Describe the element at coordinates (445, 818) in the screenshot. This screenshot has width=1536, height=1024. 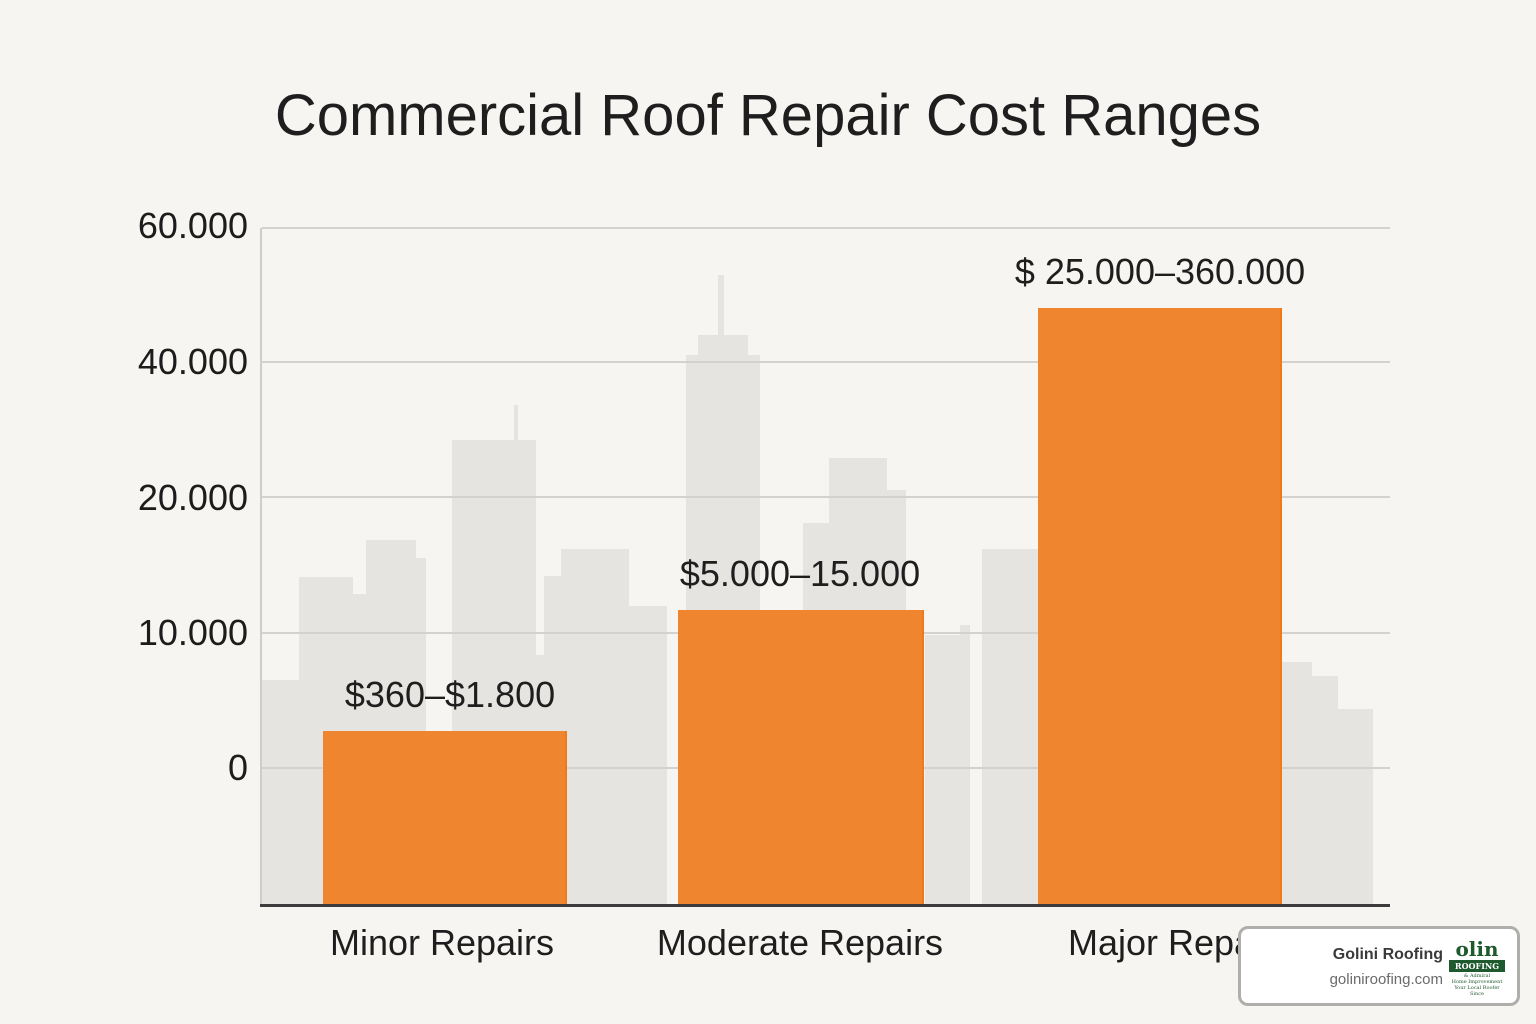
I see `bar-minor-repairs` at that location.